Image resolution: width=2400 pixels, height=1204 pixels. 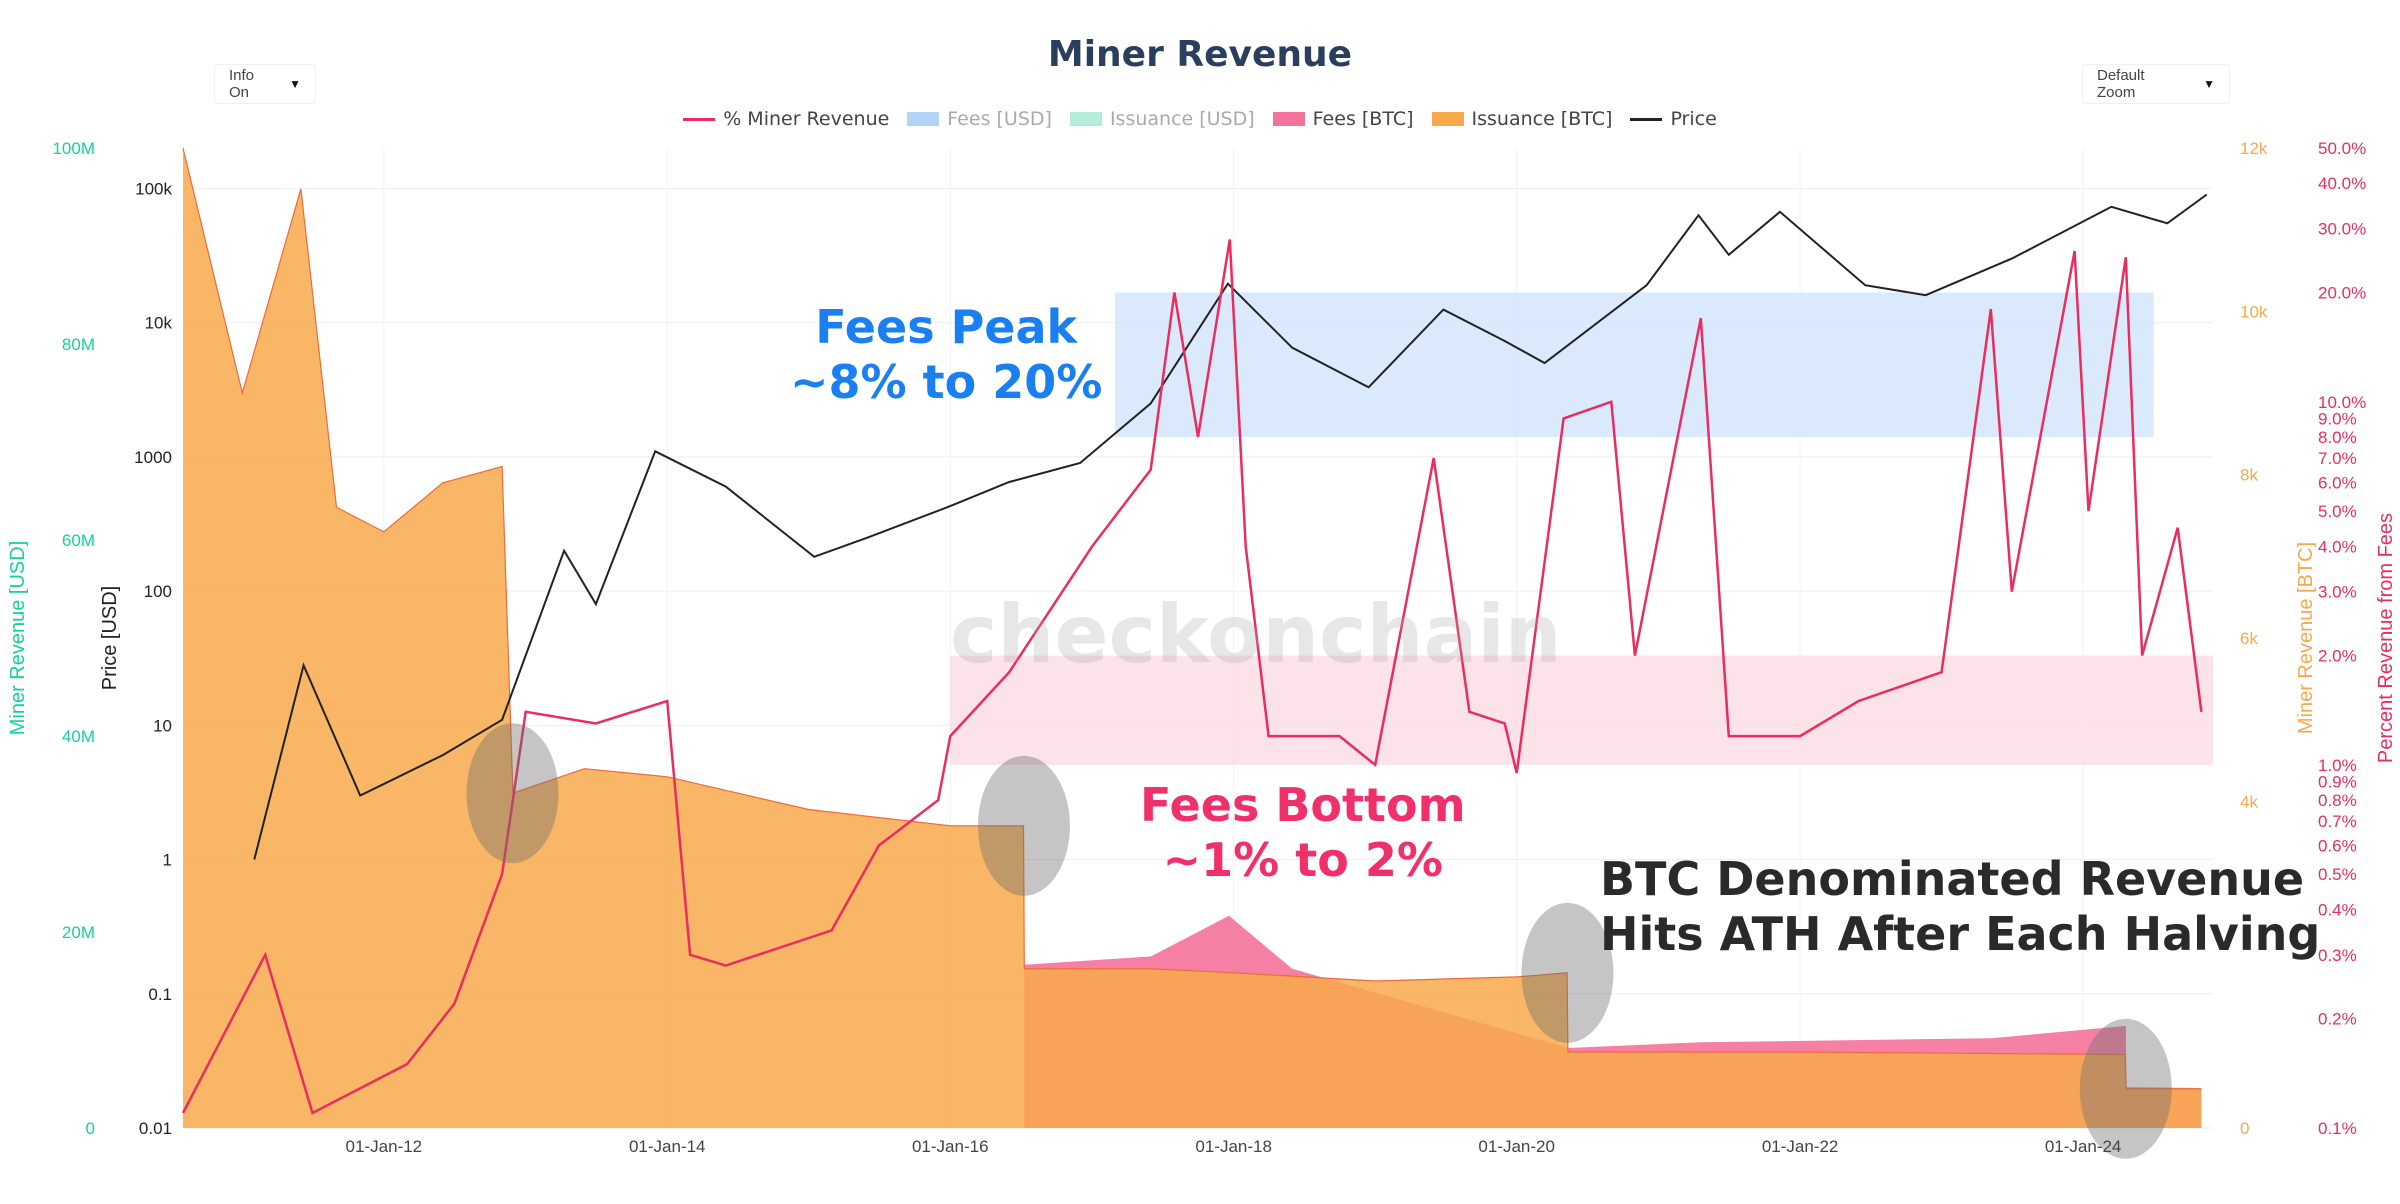 I want to click on fee-pct-axis-title: Percent Revenue from Fees, so click(x=2386, y=638).